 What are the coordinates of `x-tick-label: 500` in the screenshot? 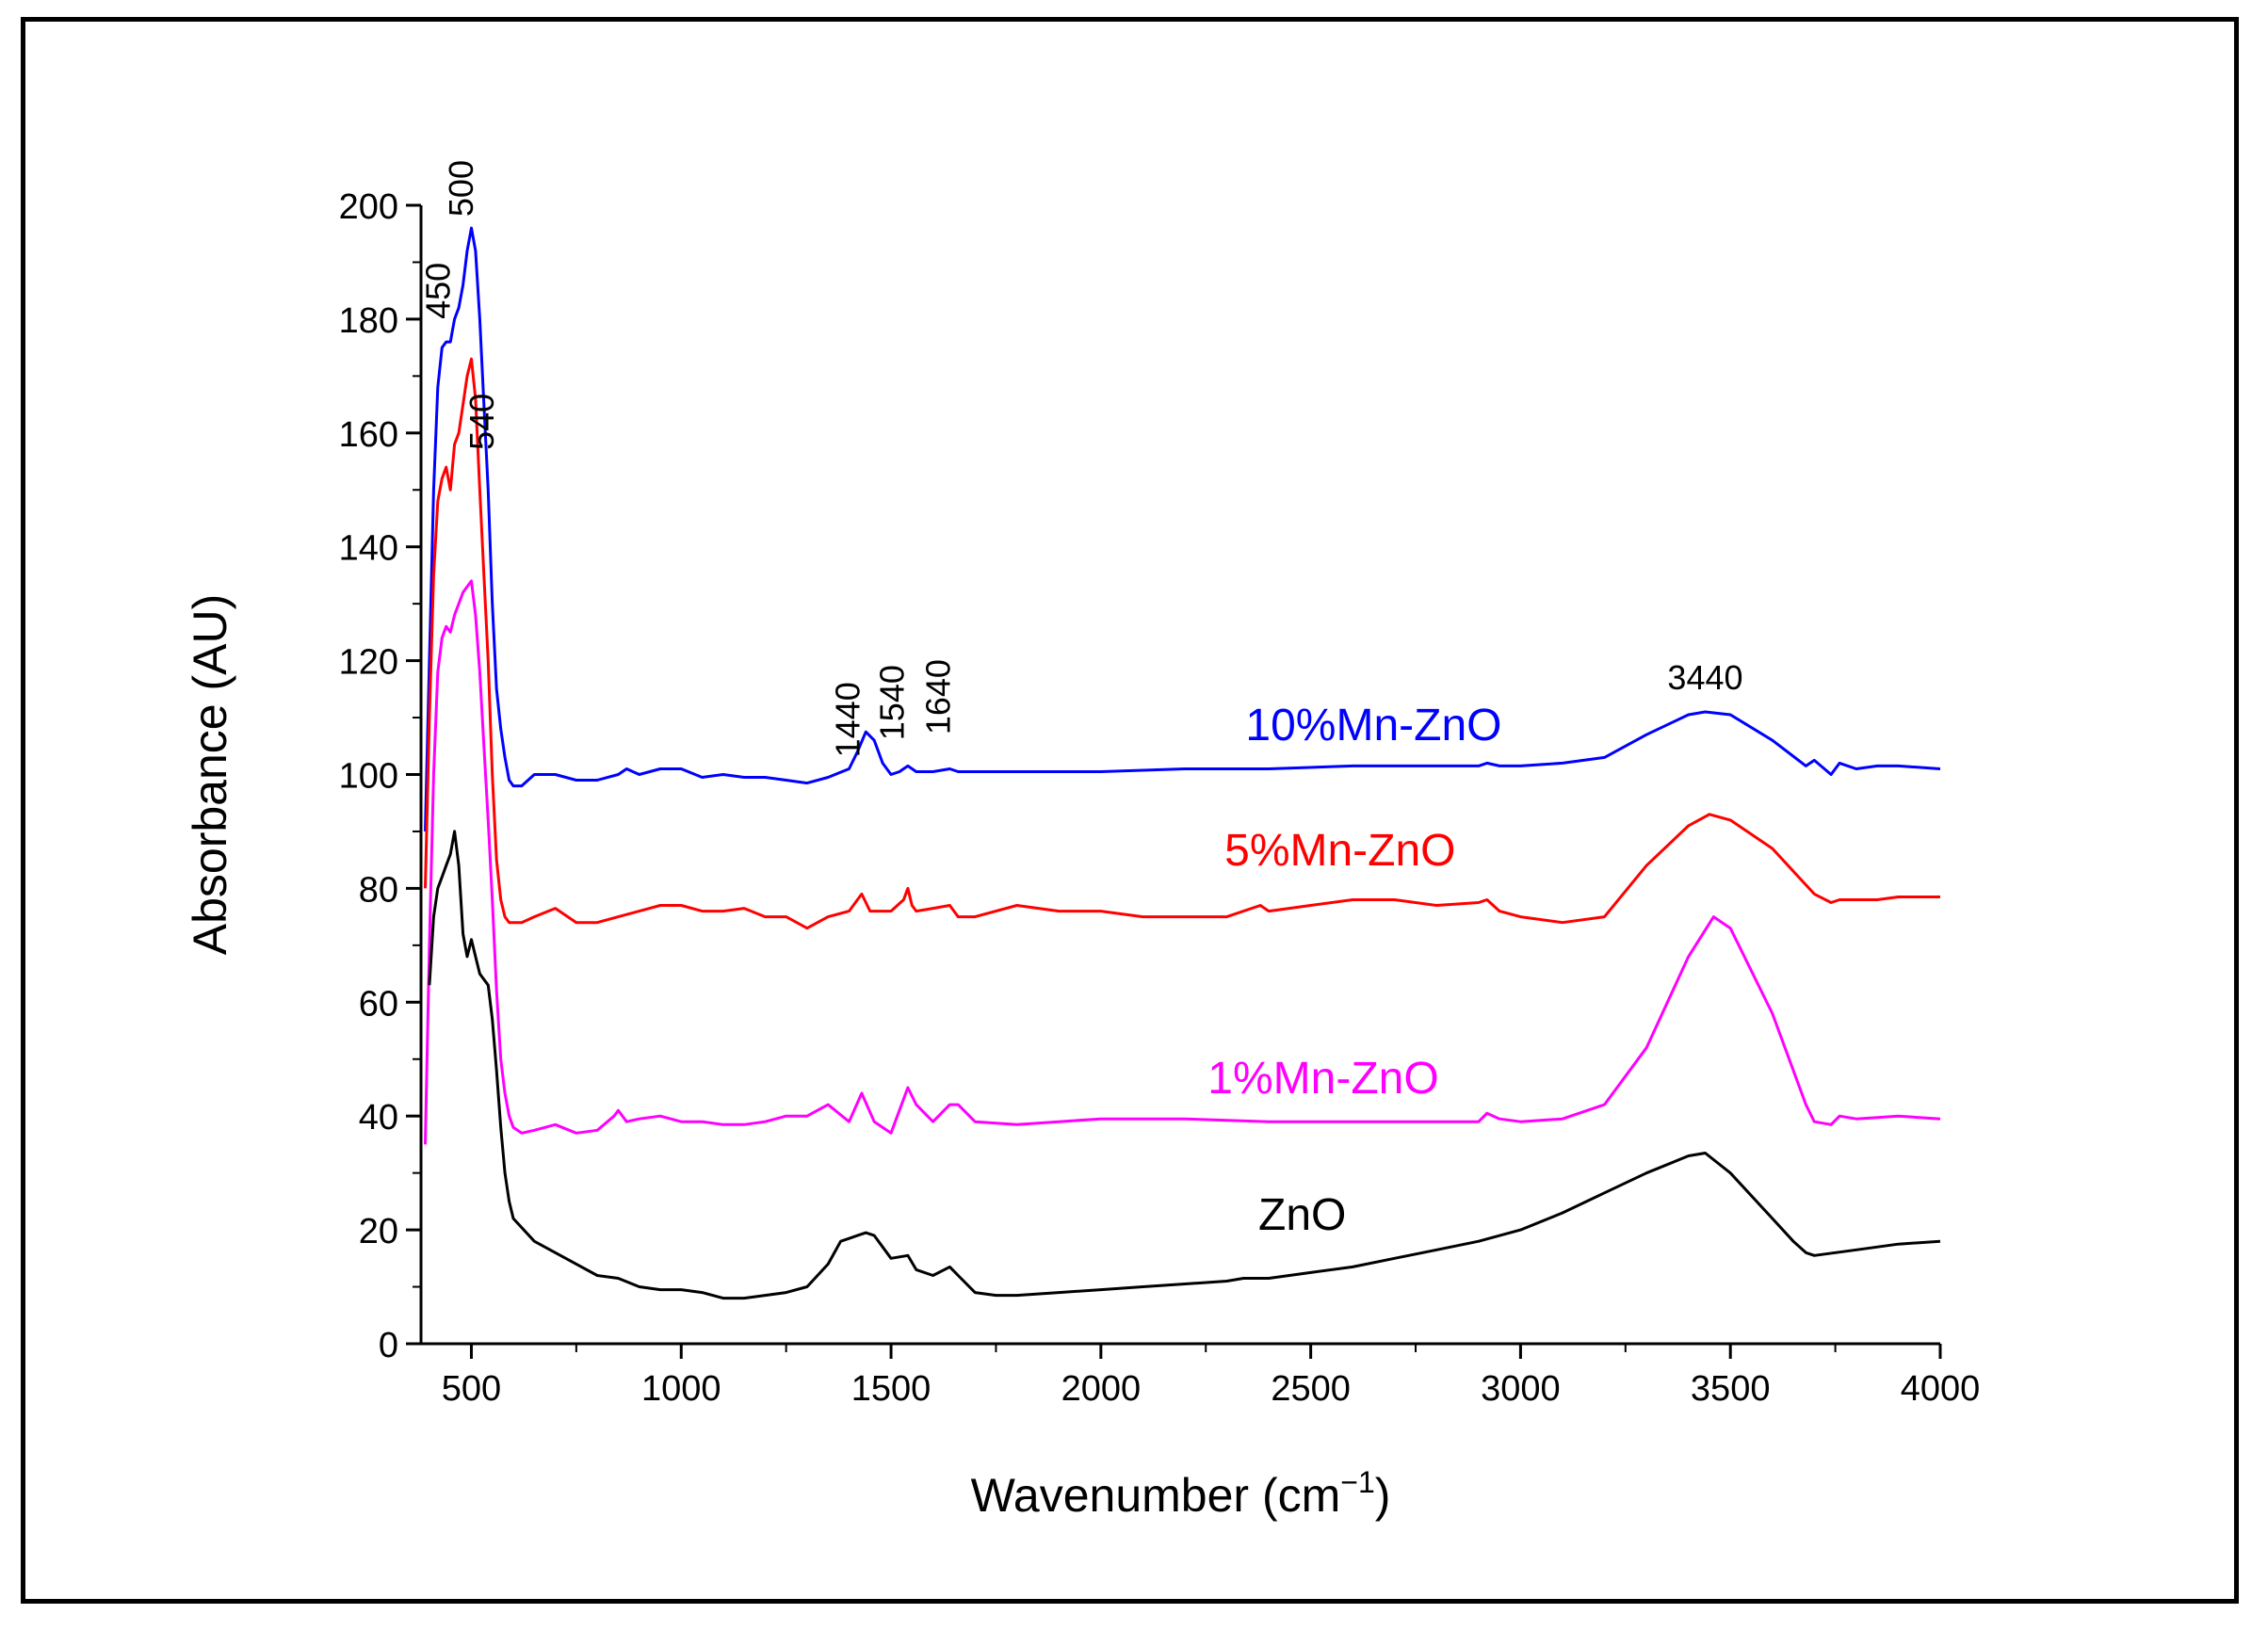 It's located at (472, 1389).